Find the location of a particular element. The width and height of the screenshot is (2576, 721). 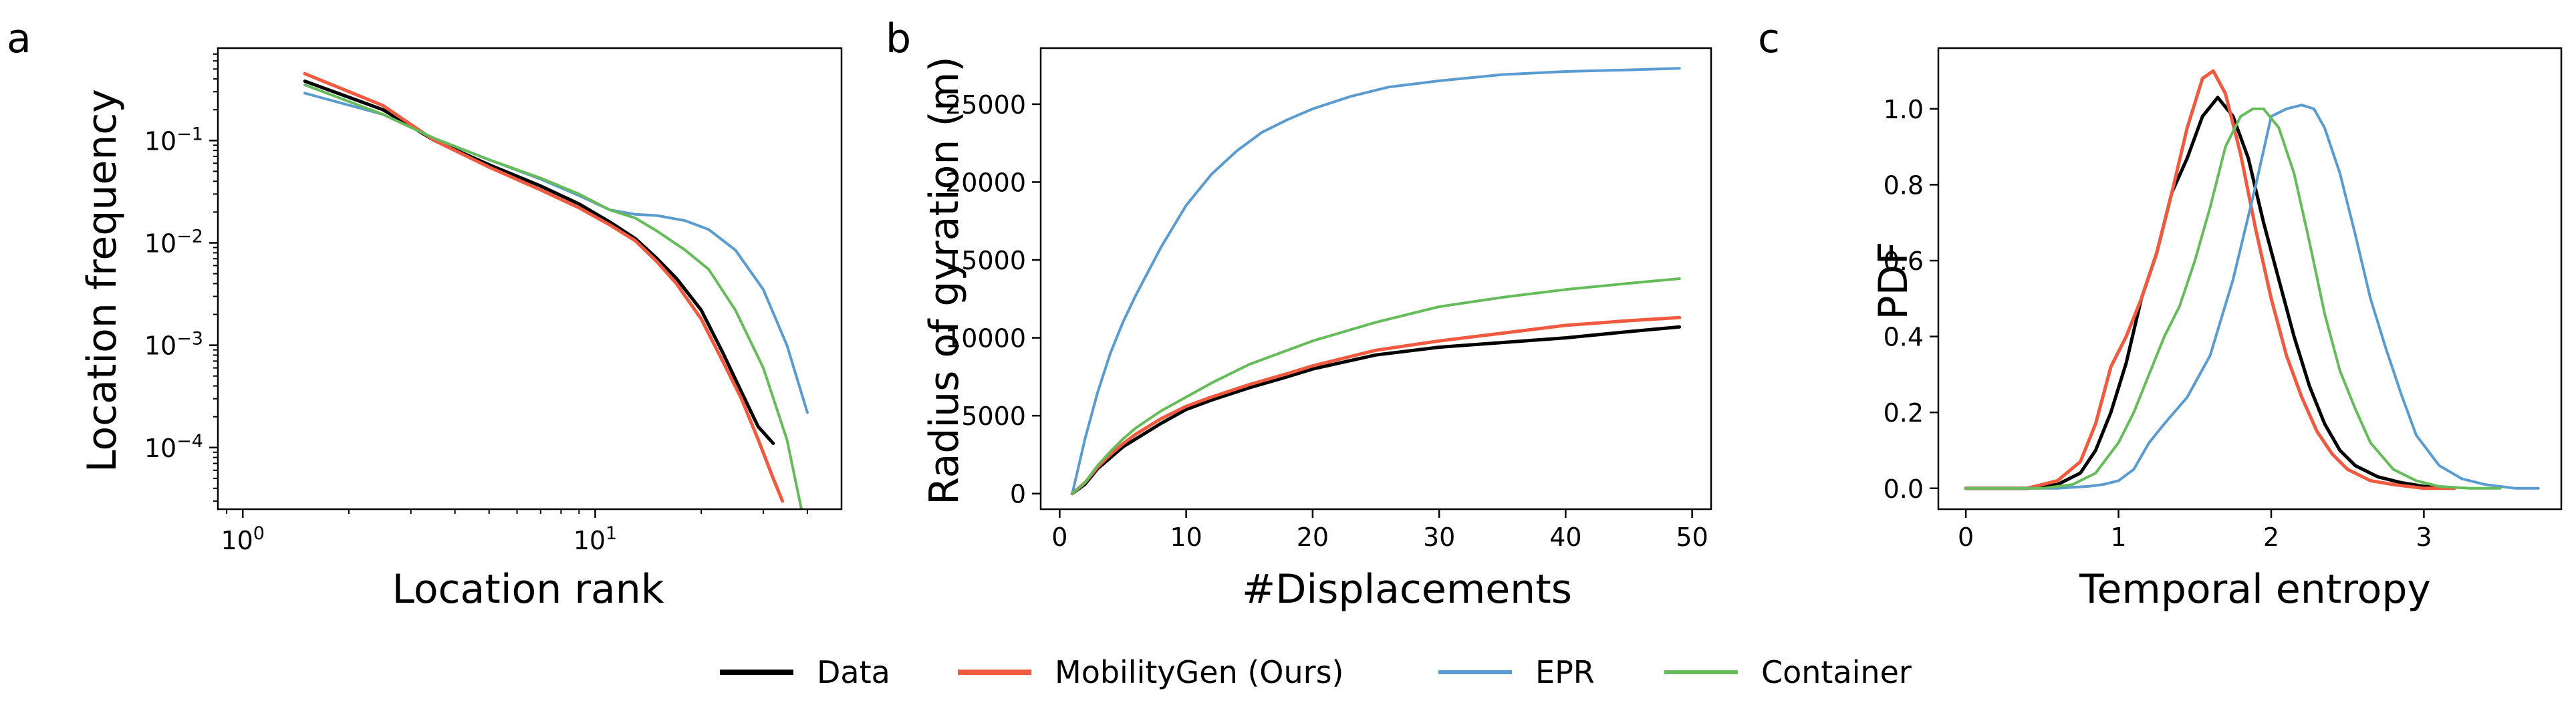

panel-c-x-tick-label: 3 is located at coordinates (2424, 537).